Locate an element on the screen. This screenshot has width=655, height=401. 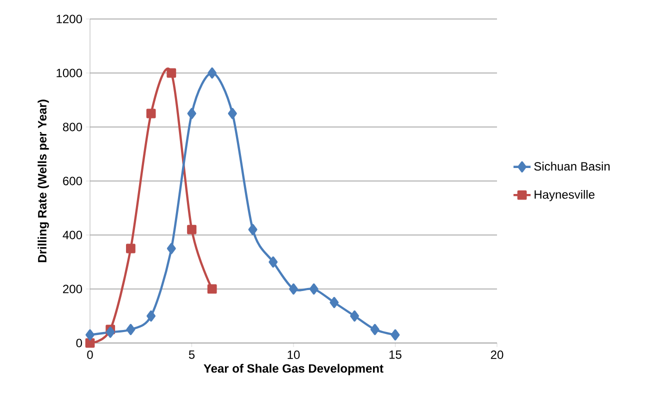
legend-label: Haynesville is located at coordinates (564, 196).